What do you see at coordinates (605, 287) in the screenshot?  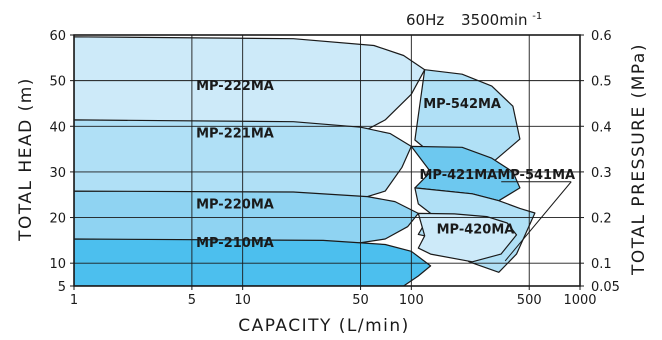 I see `y2-tick-label: 0.05` at bounding box center [605, 287].